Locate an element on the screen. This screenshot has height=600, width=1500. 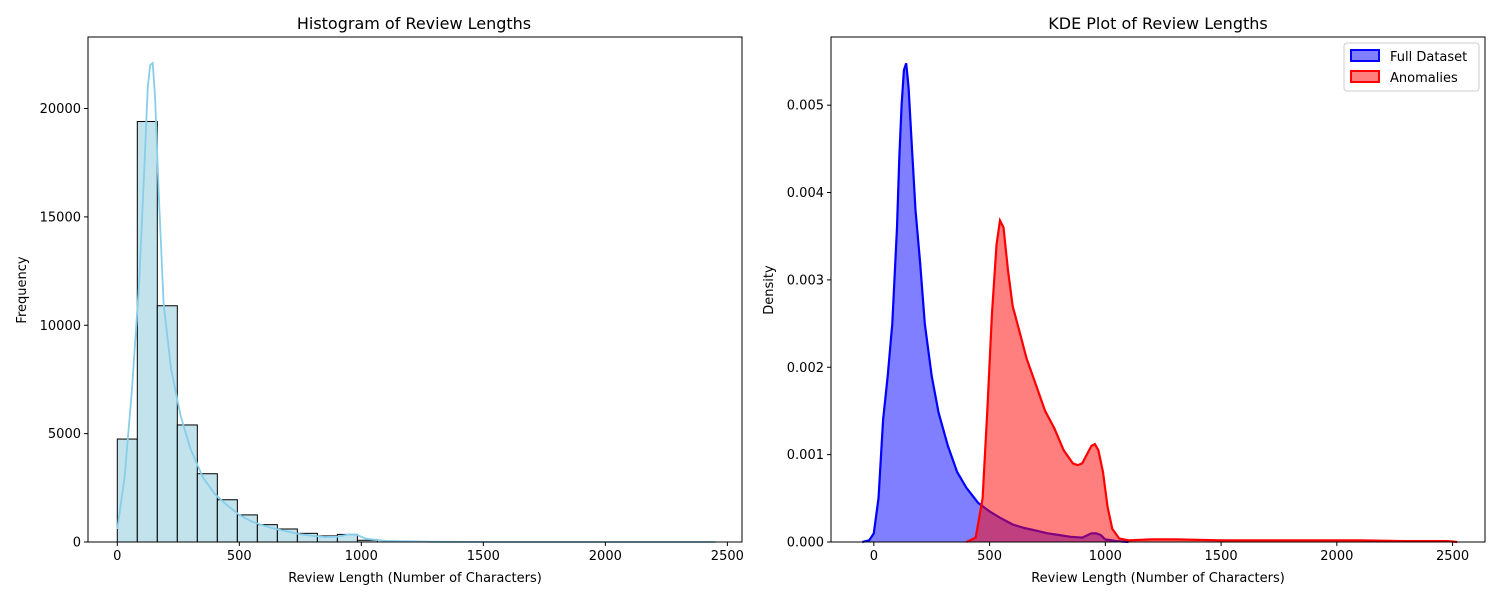
y-tick-label: 0.000 is located at coordinates (805, 543).